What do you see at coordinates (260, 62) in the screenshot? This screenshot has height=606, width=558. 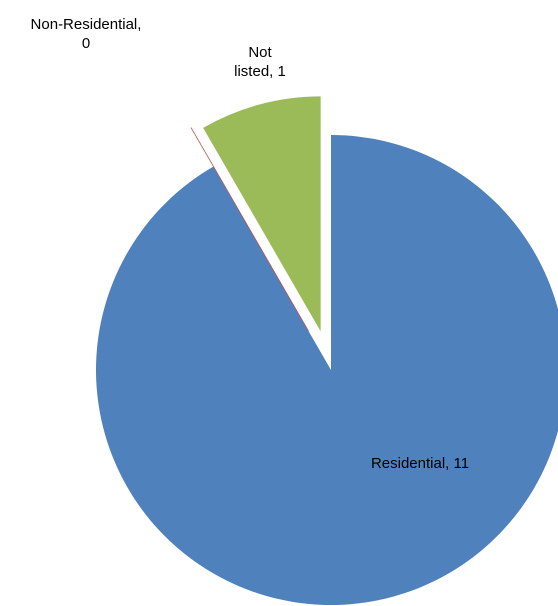 I see `data-label-not-listed: Not listed, 1` at bounding box center [260, 62].